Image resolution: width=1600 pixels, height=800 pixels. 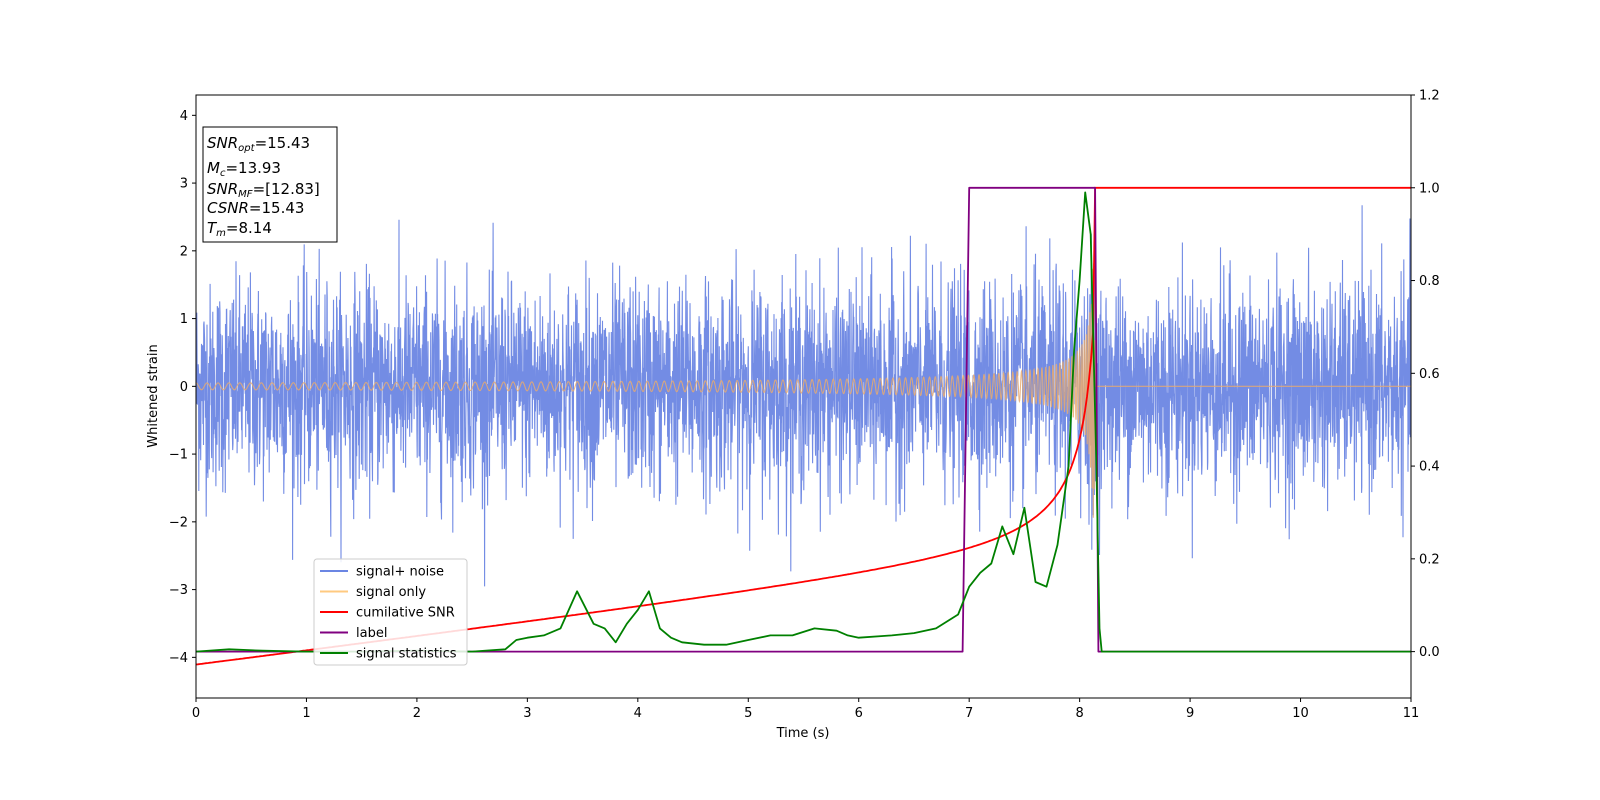 I want to click on y-left-tick-label: 1, so click(x=184, y=319).